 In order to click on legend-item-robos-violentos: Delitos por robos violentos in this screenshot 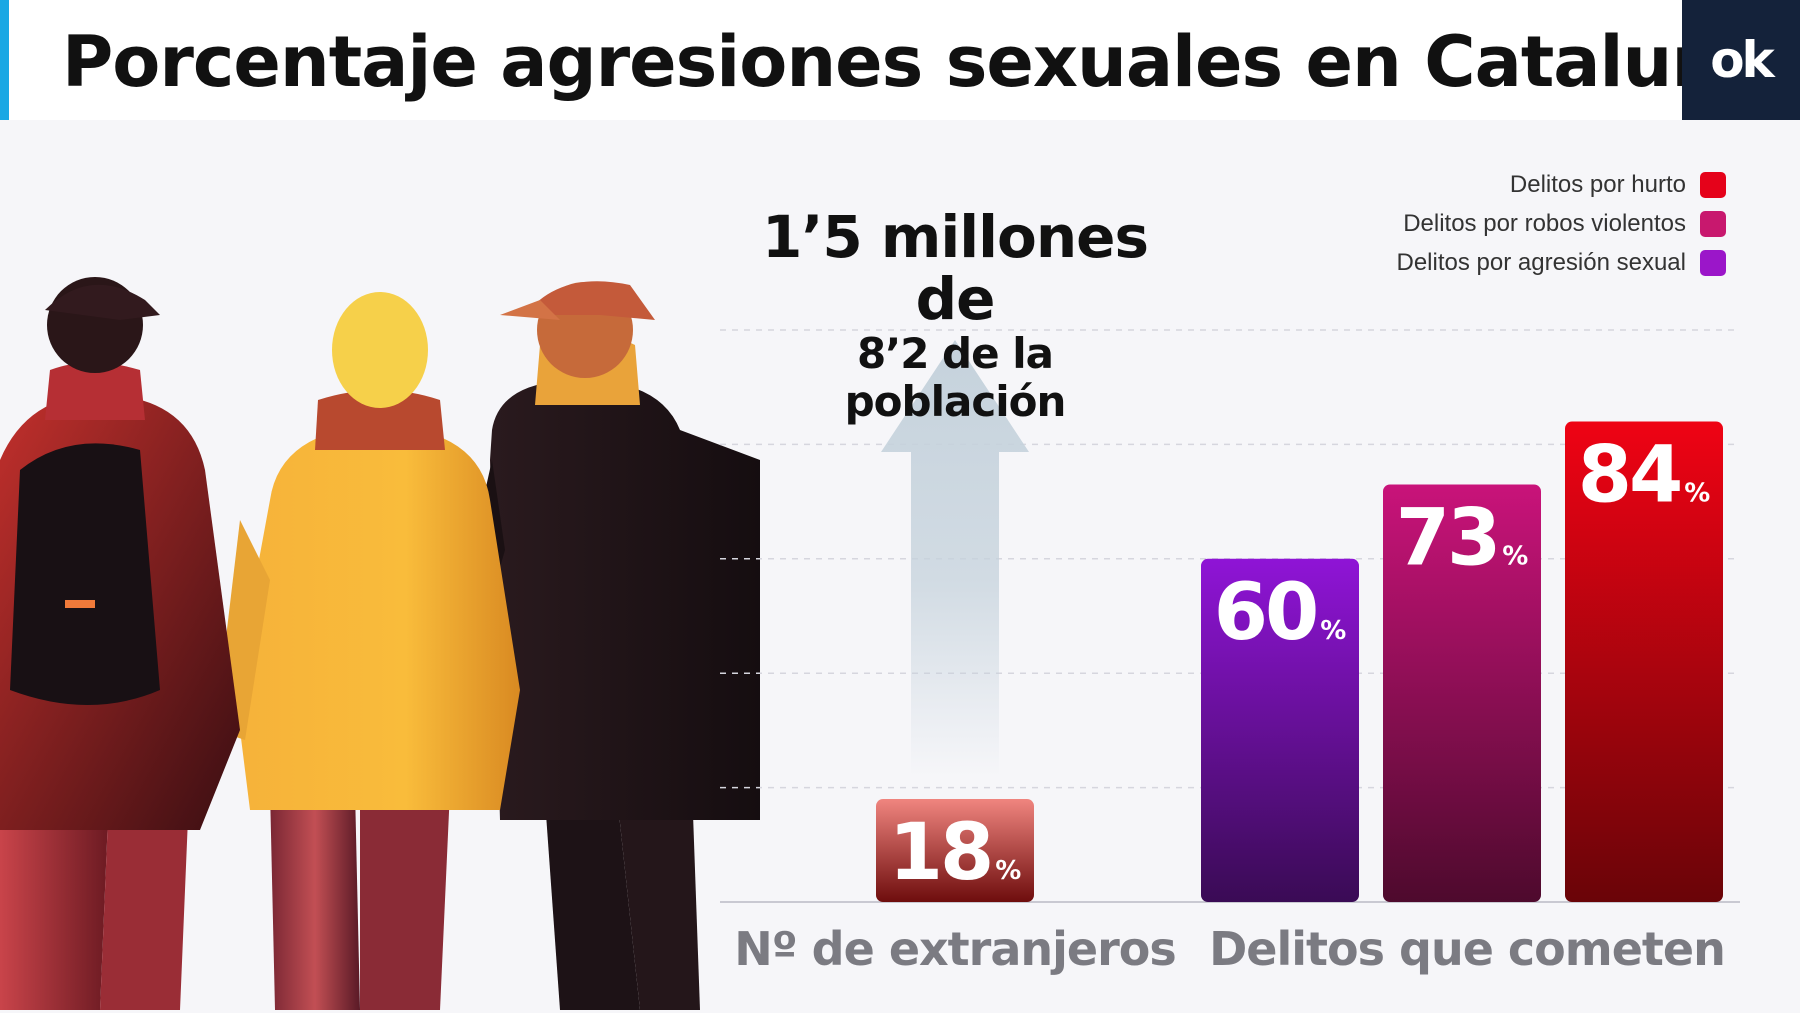, I will do `click(1564, 223)`.